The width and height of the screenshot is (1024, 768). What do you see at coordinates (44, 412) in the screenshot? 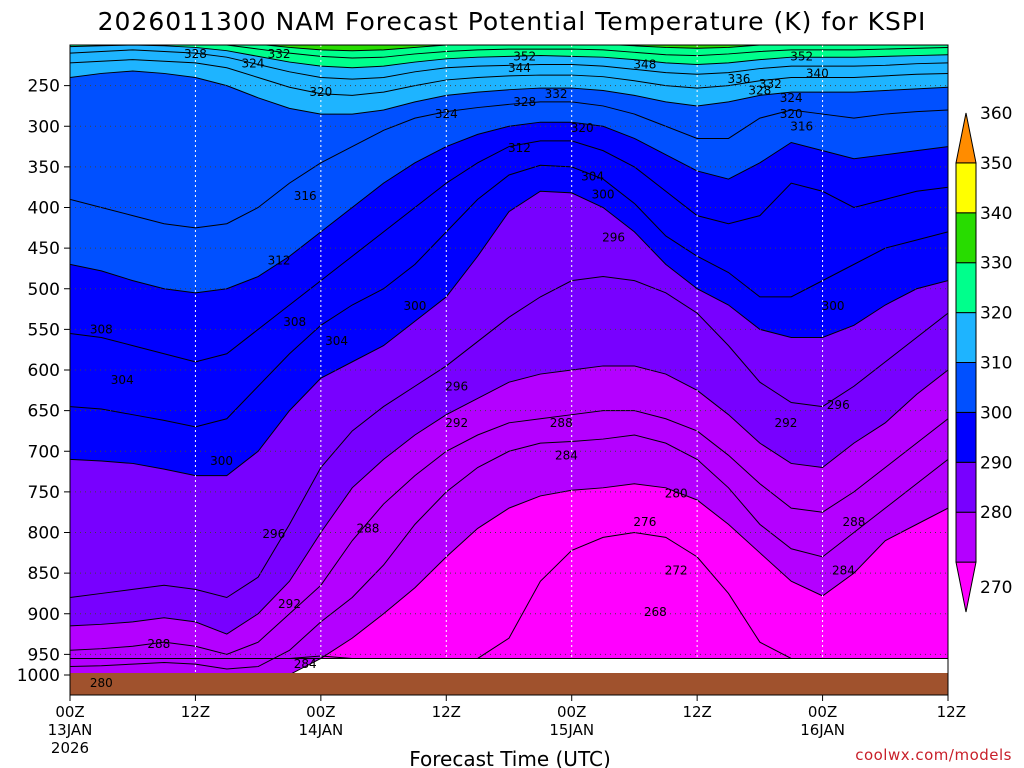
I see `y-tick-label-650: 650` at bounding box center [44, 412].